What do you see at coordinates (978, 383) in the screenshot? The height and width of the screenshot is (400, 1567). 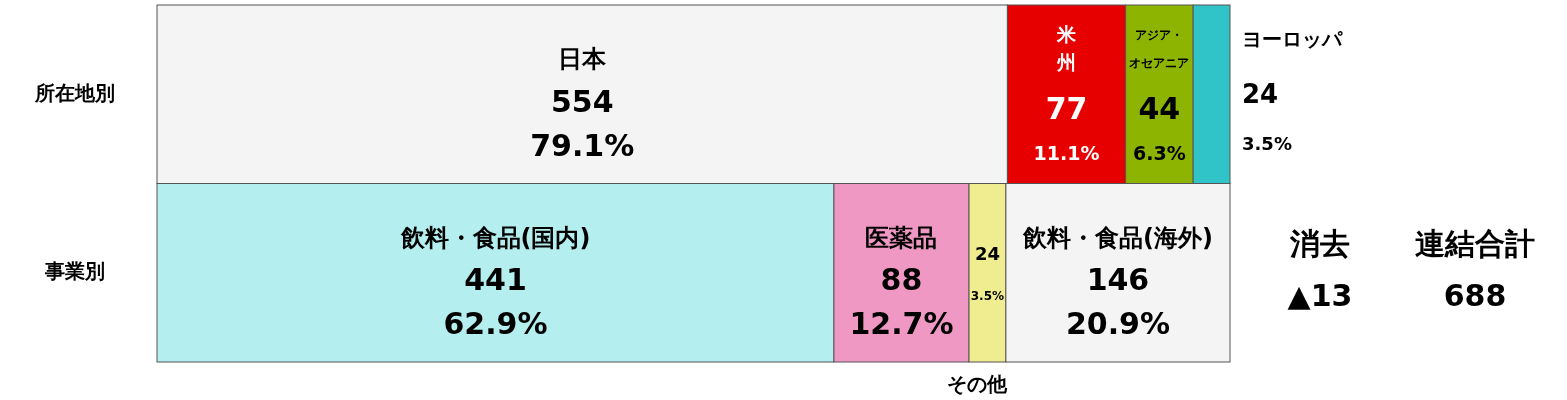 I see `series-label: その他` at bounding box center [978, 383].